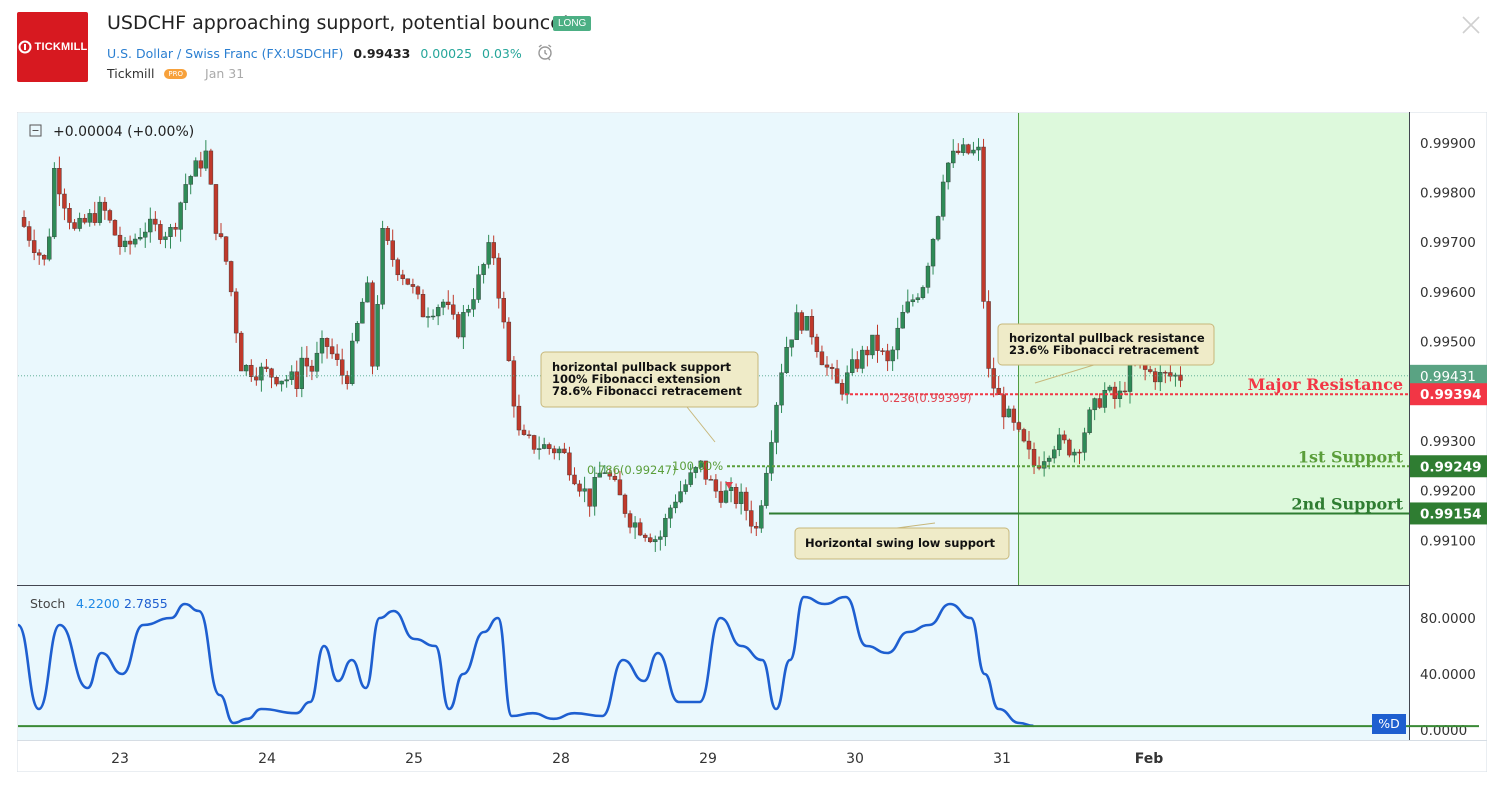 This screenshot has width=1496, height=786. I want to click on legend-change: +0.00004 (+0.00%), so click(123, 132).